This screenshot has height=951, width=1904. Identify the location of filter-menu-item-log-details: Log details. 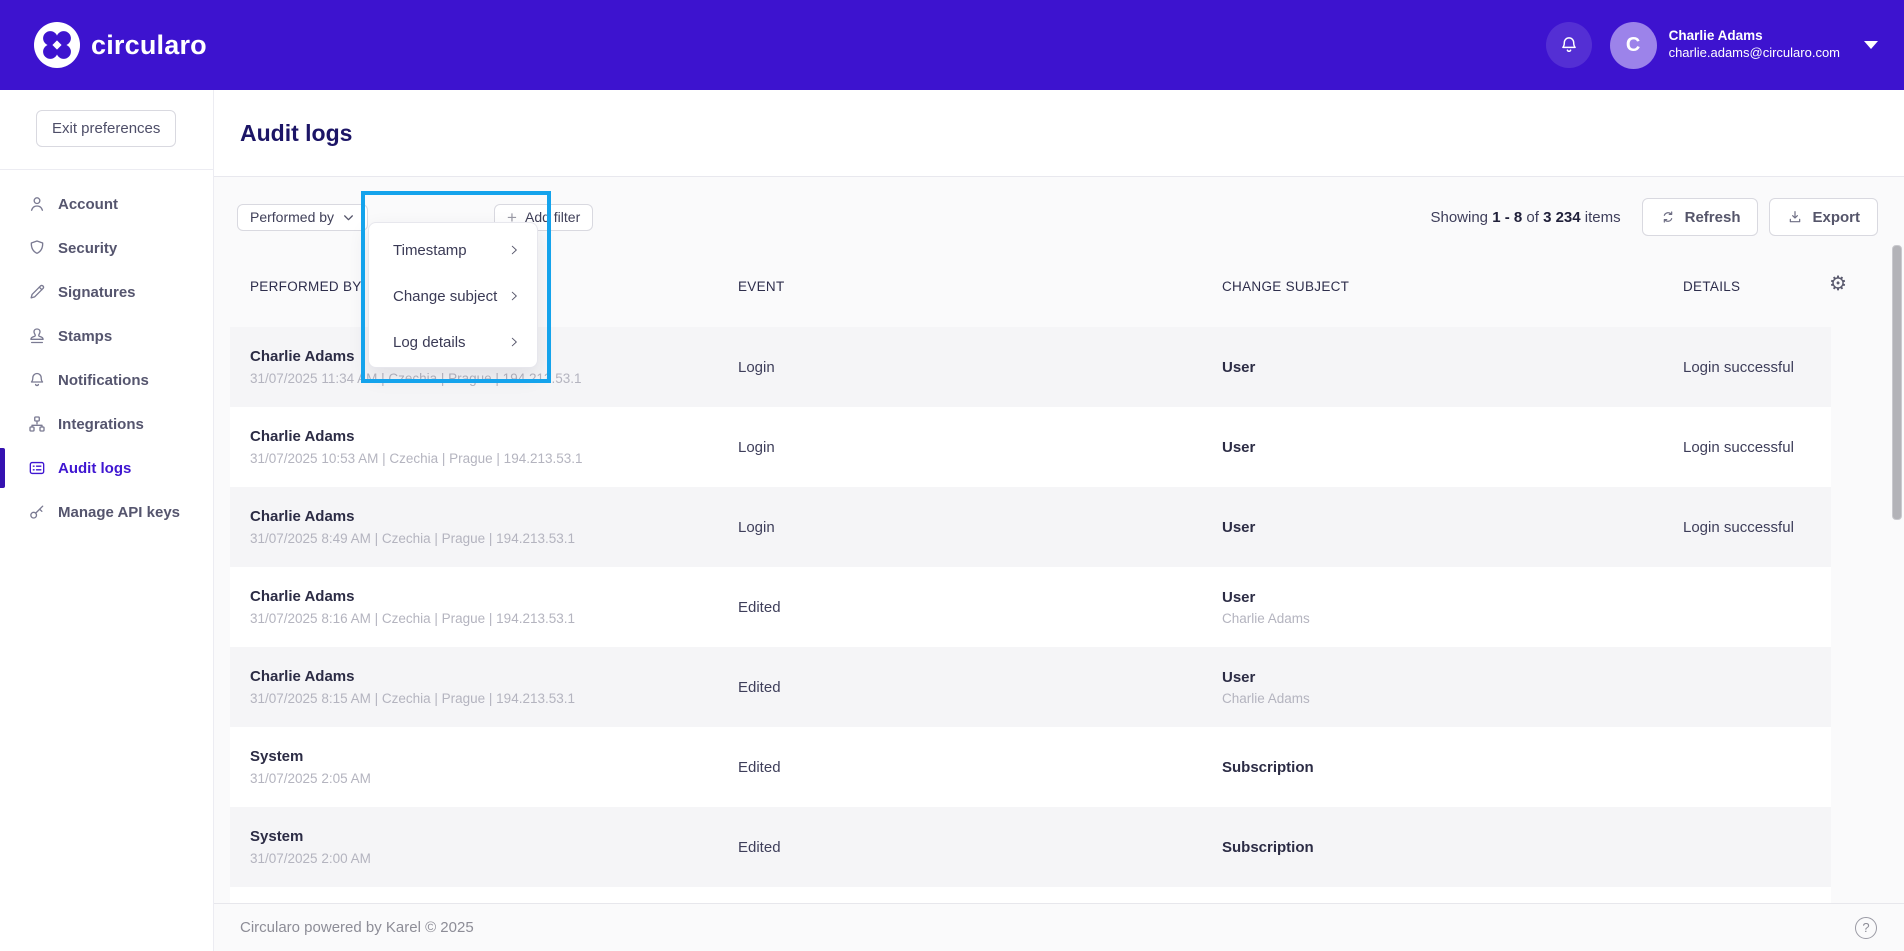
(453, 342).